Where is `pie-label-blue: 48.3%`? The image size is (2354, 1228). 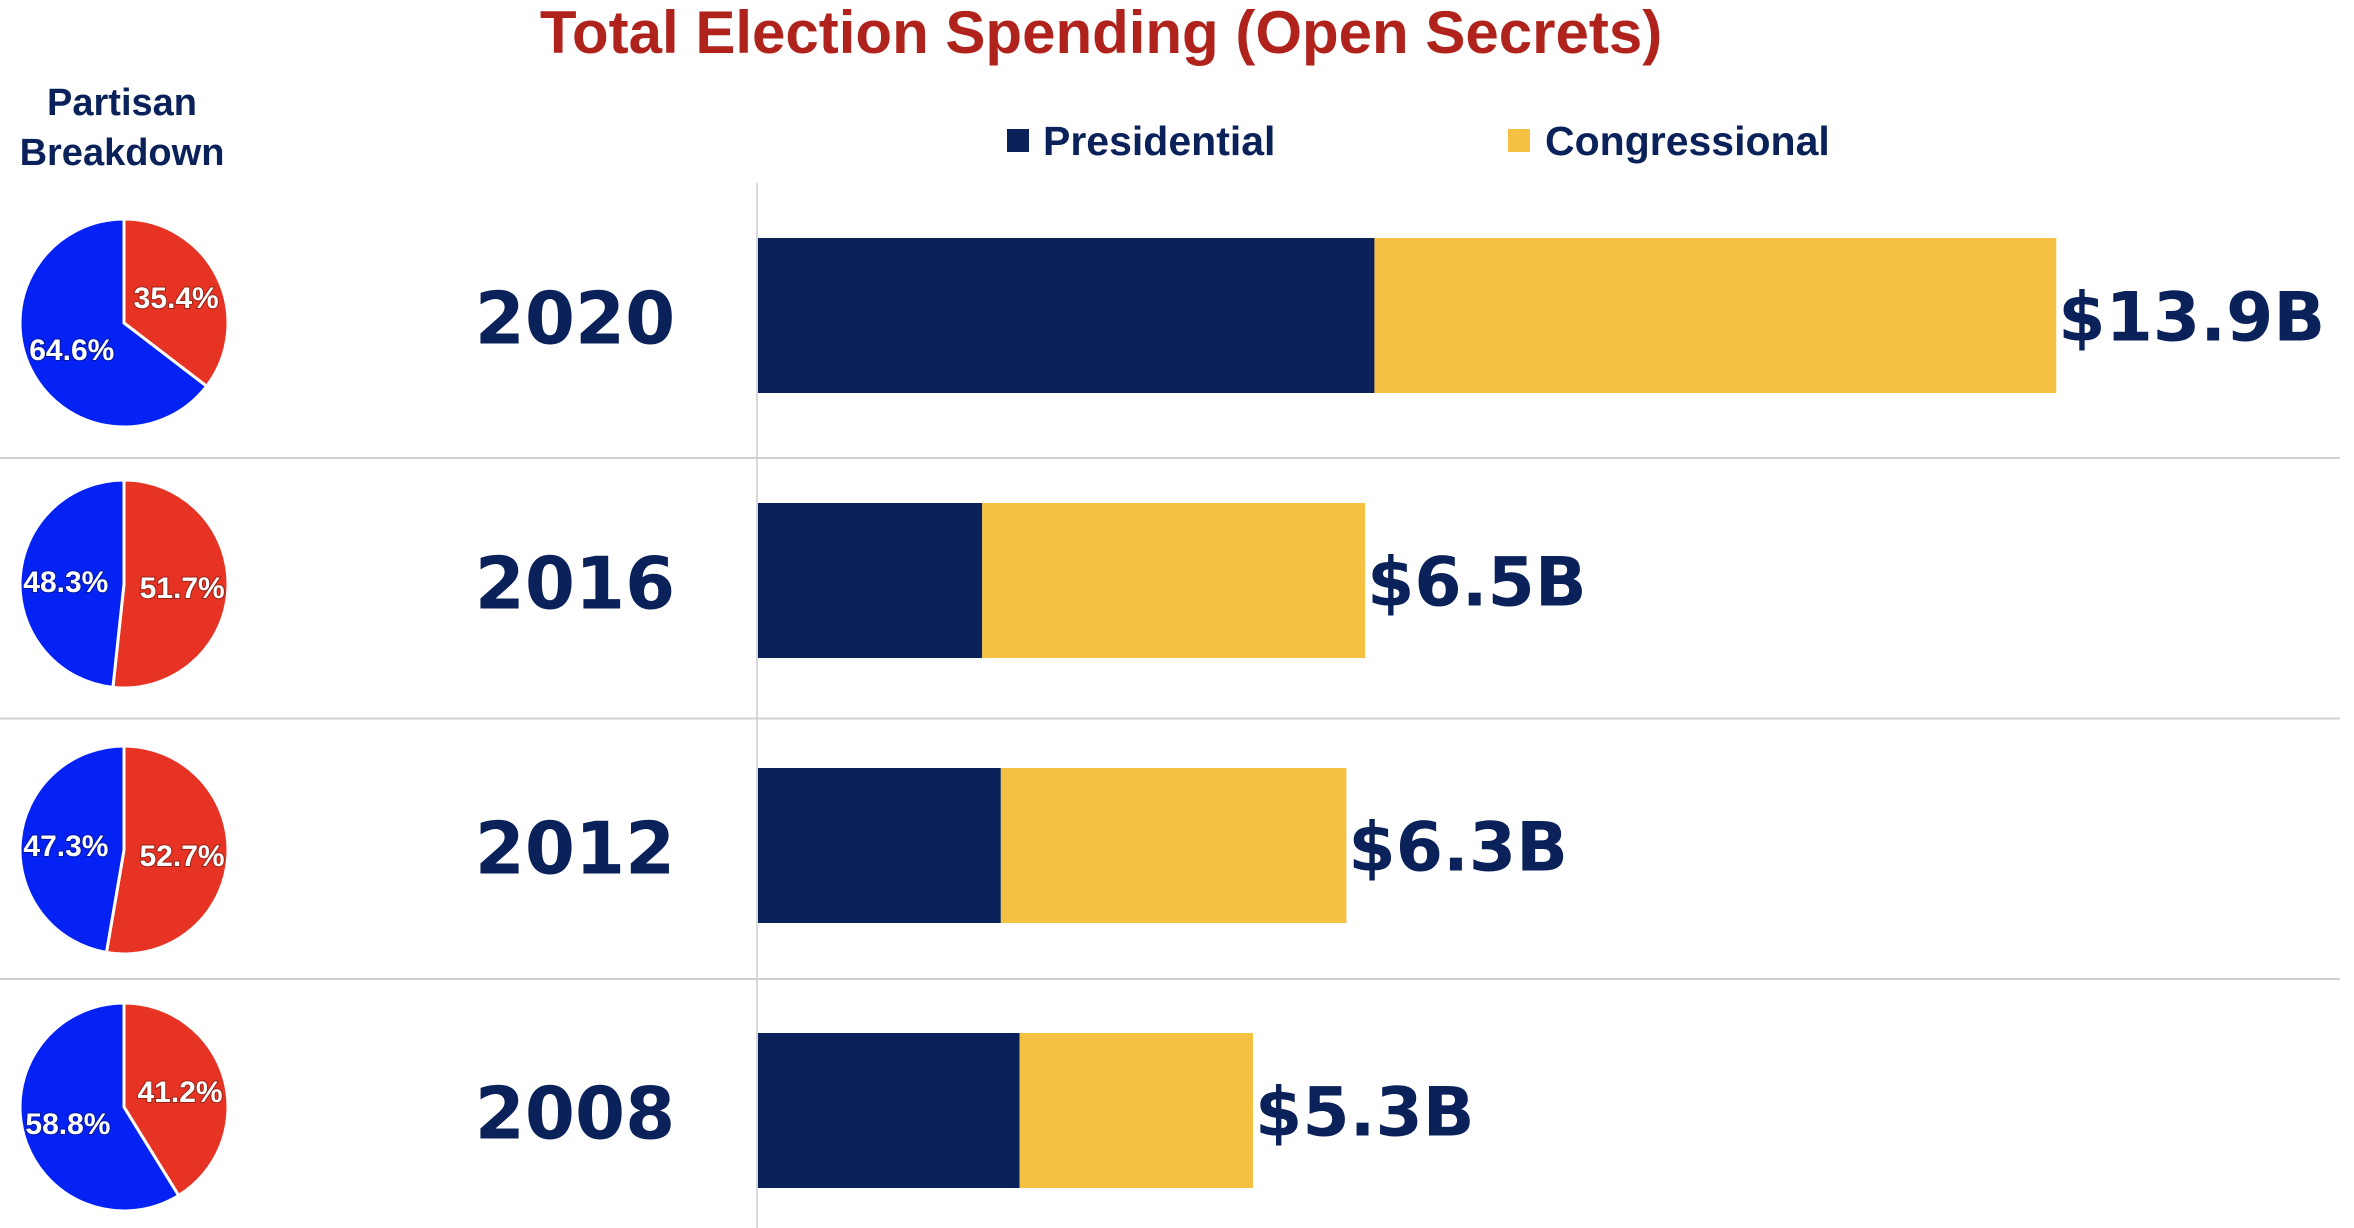 pie-label-blue: 48.3% is located at coordinates (65, 582).